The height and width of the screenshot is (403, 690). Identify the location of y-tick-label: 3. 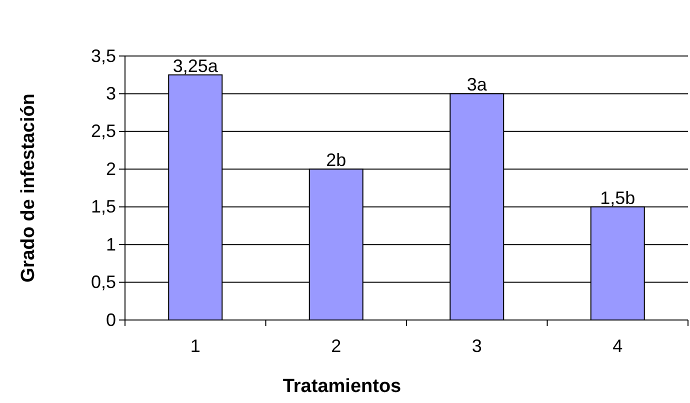
(111, 93).